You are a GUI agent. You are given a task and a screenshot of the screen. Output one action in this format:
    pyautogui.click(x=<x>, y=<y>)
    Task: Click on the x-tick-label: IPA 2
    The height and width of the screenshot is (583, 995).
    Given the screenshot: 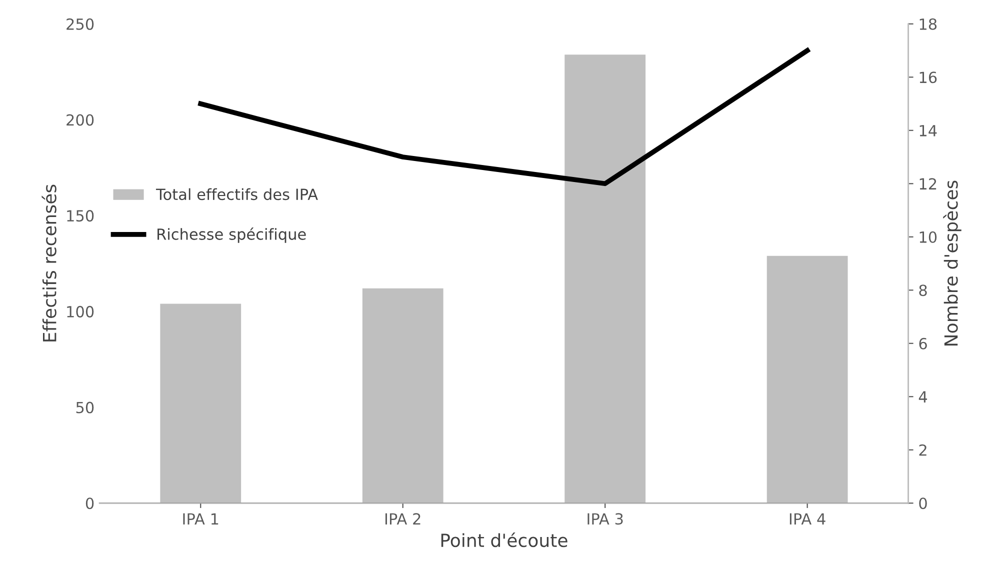 What is the action you would take?
    pyautogui.click(x=402, y=518)
    